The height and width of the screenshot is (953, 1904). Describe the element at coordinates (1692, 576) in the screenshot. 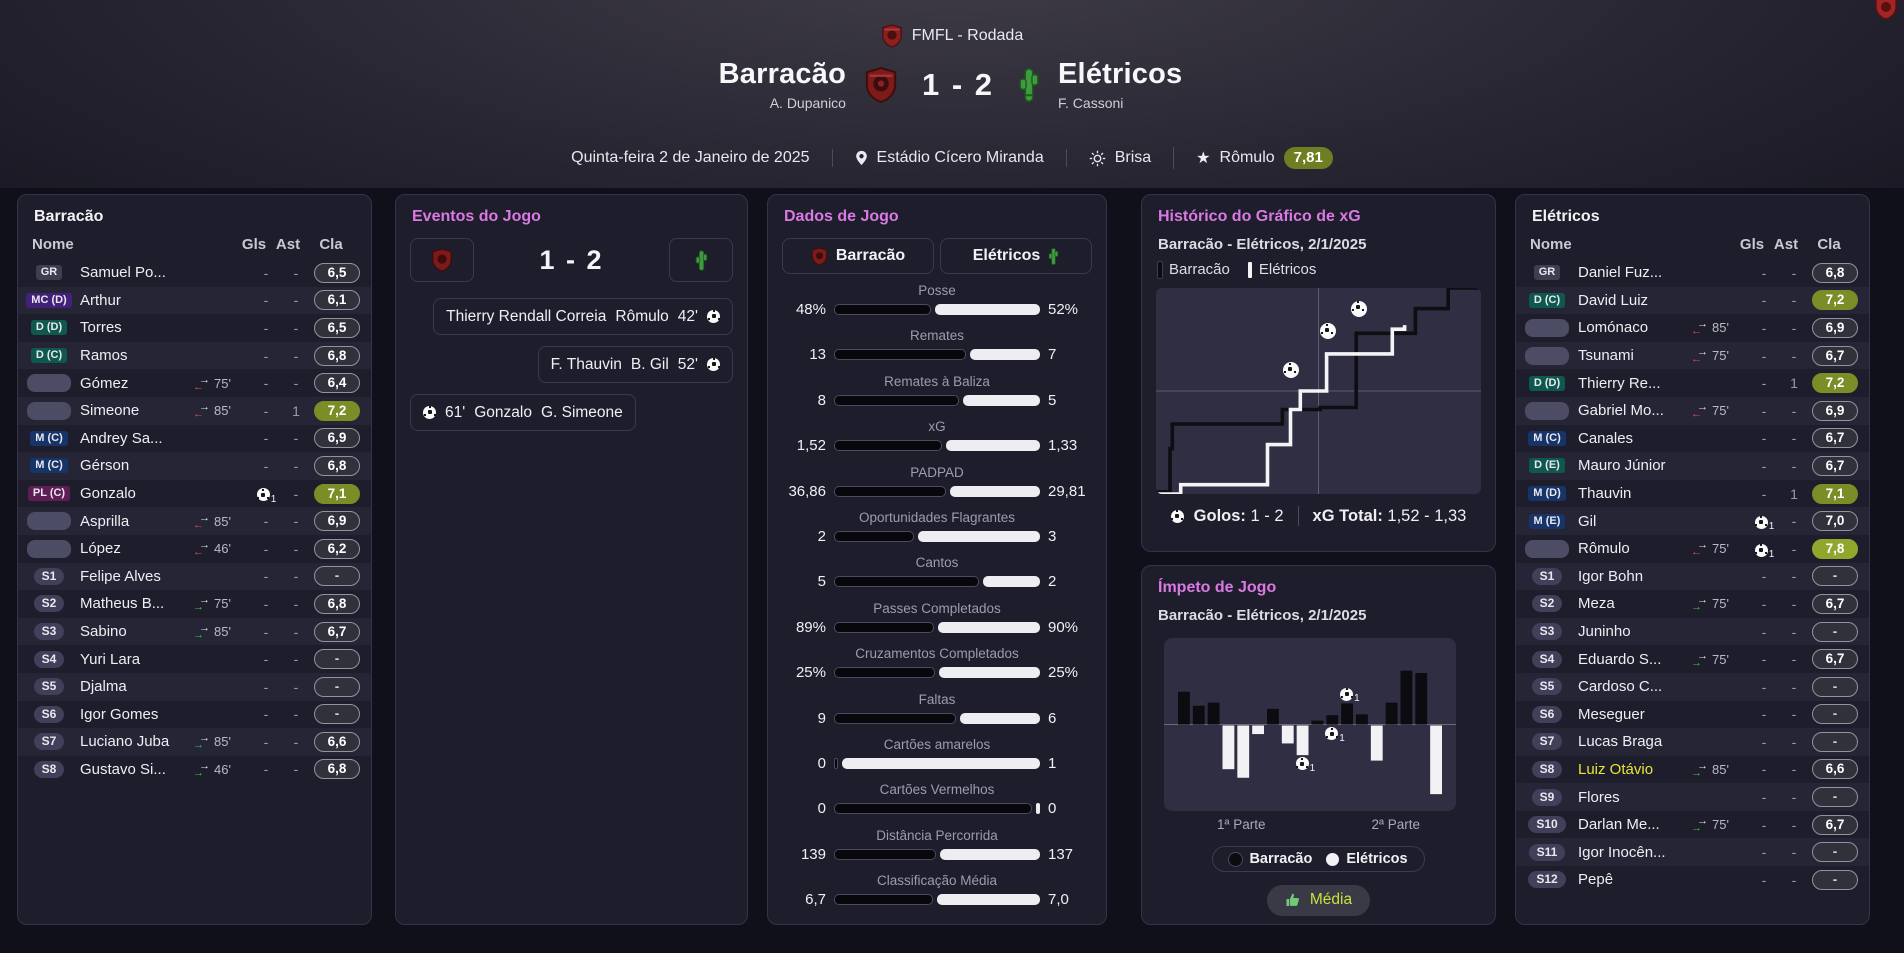

I see `player-row: S1 Igor Bohn - - -` at that location.